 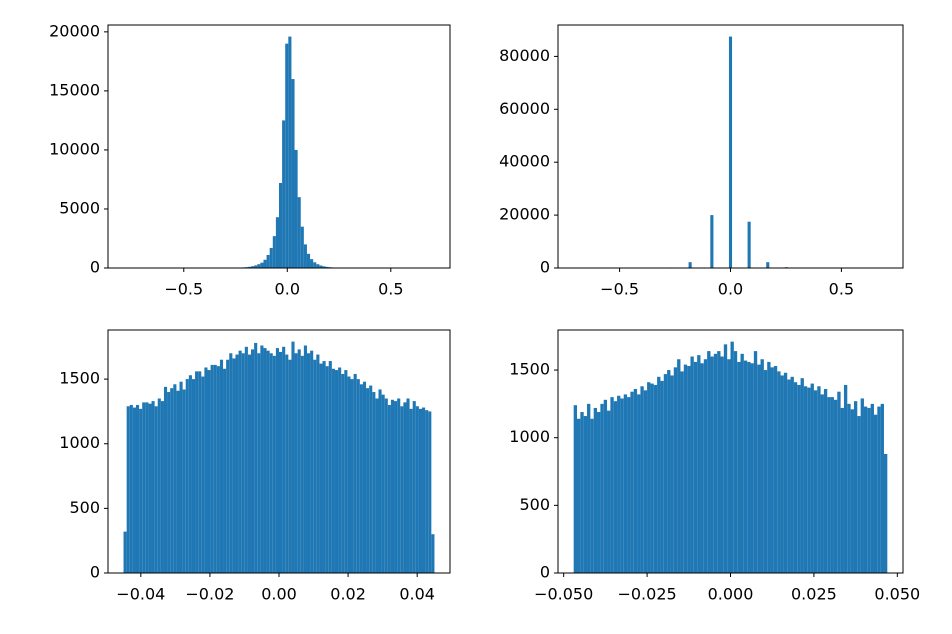 I want to click on x-tick-label: 0.025, so click(x=814, y=594).